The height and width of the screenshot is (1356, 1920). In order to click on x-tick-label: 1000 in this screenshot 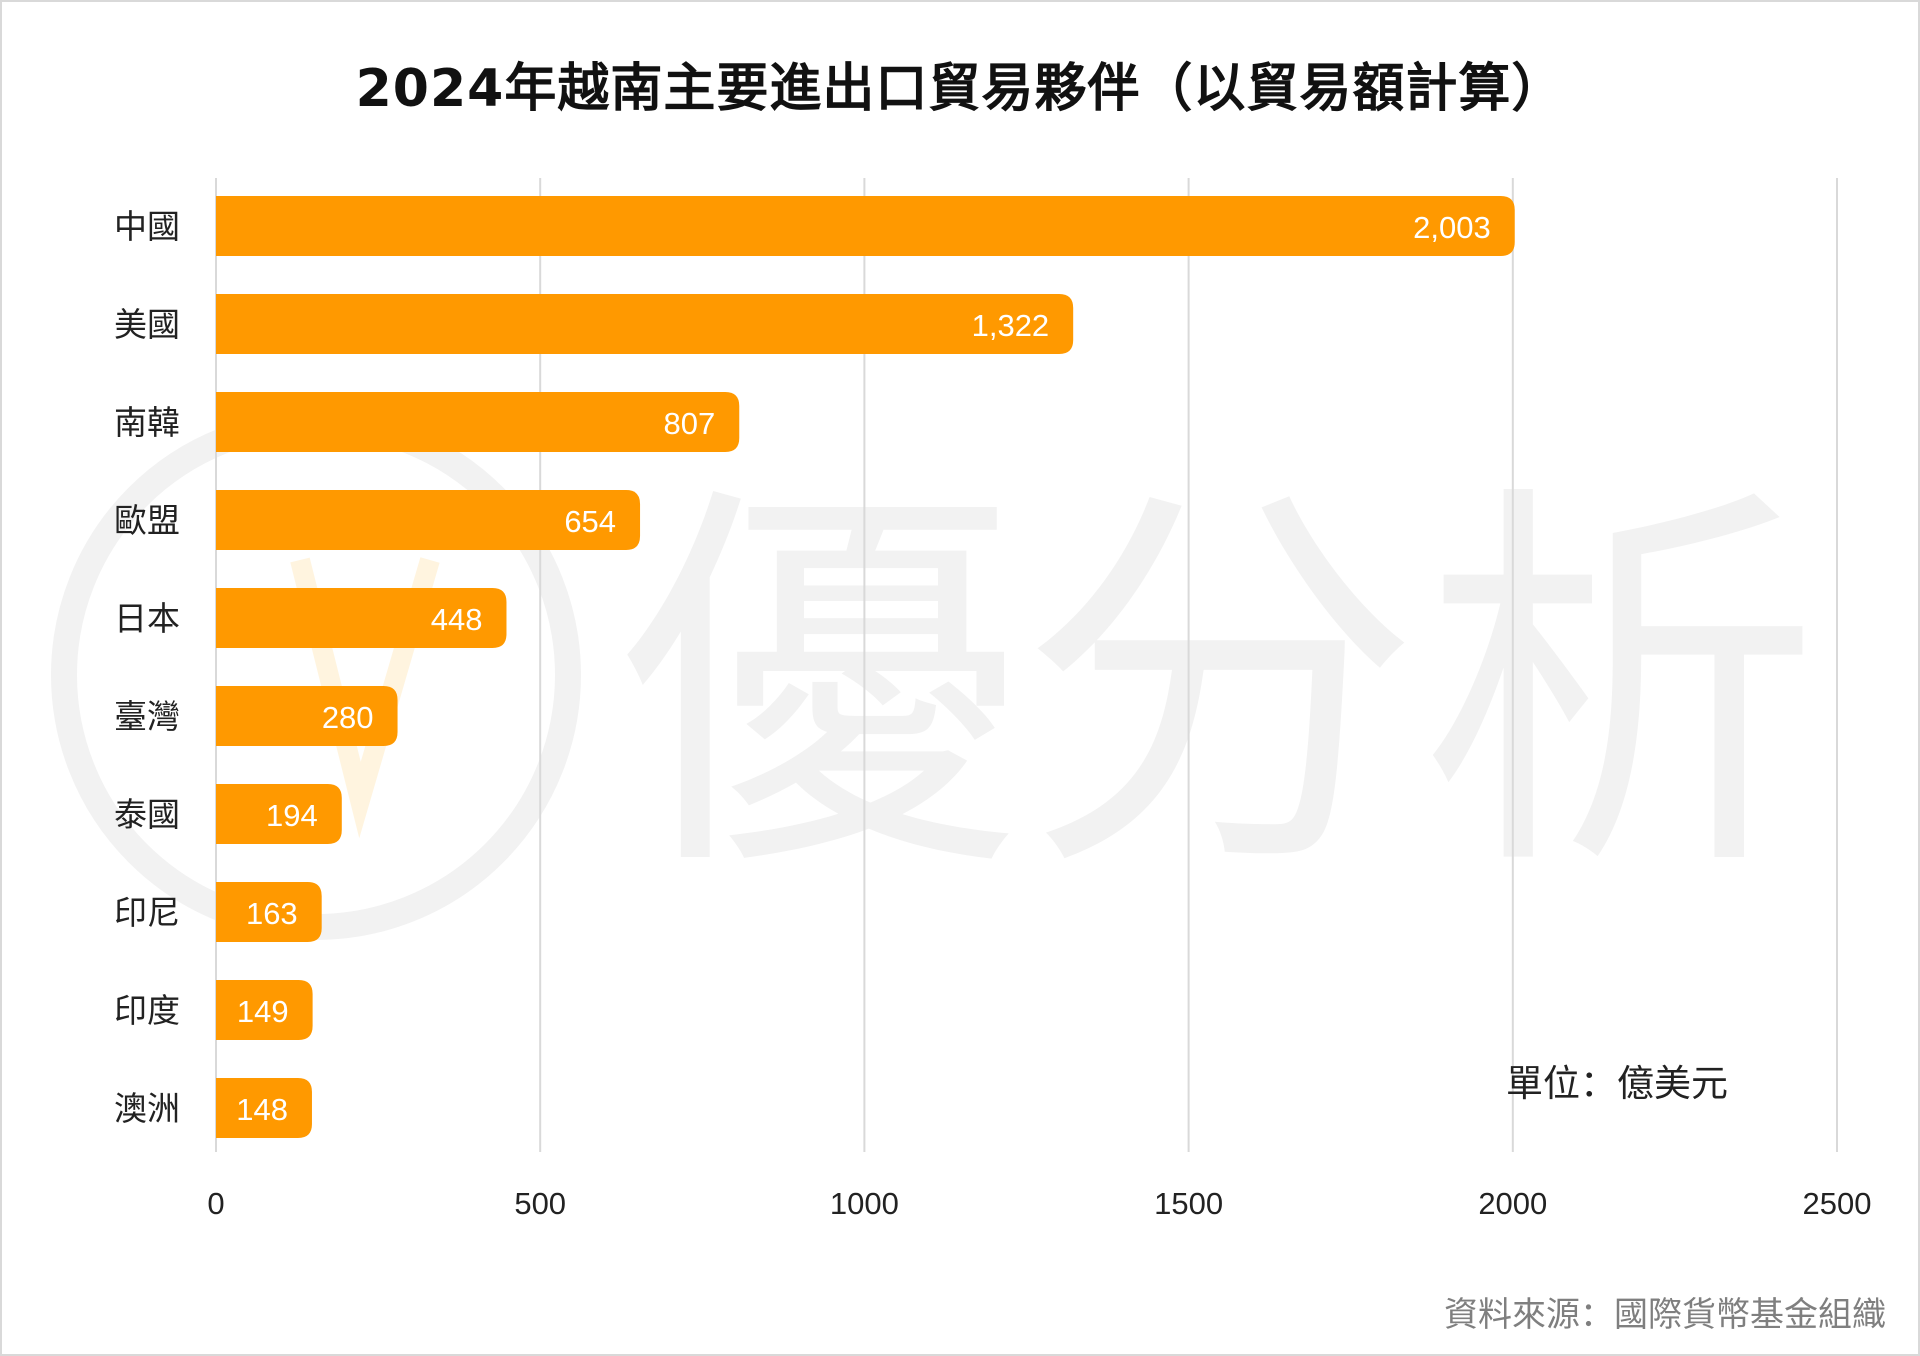, I will do `click(864, 1203)`.